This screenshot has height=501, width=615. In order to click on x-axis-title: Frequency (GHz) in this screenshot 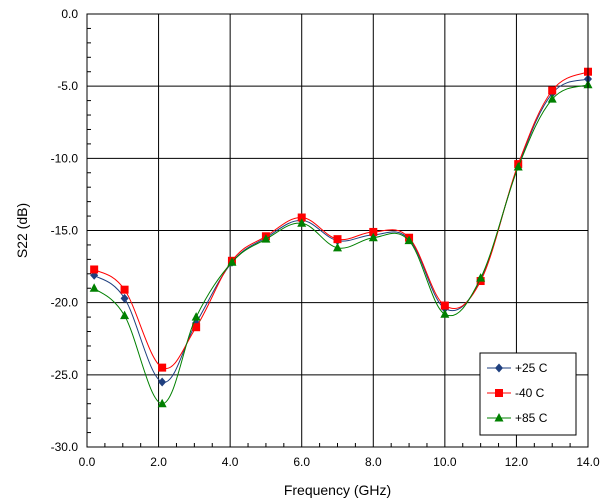, I will do `click(337, 490)`.